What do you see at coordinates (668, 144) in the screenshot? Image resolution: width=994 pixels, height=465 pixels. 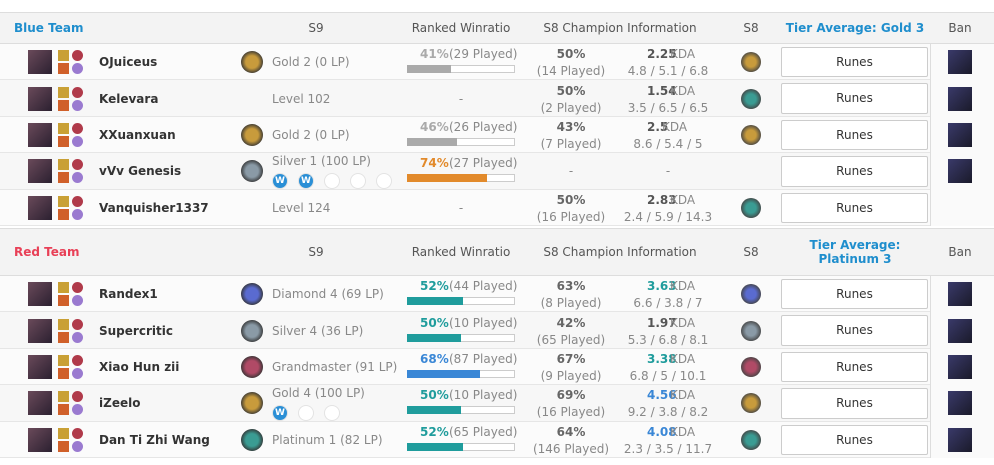 I see `kda-detail: 8.6 / 5.4 / 5` at bounding box center [668, 144].